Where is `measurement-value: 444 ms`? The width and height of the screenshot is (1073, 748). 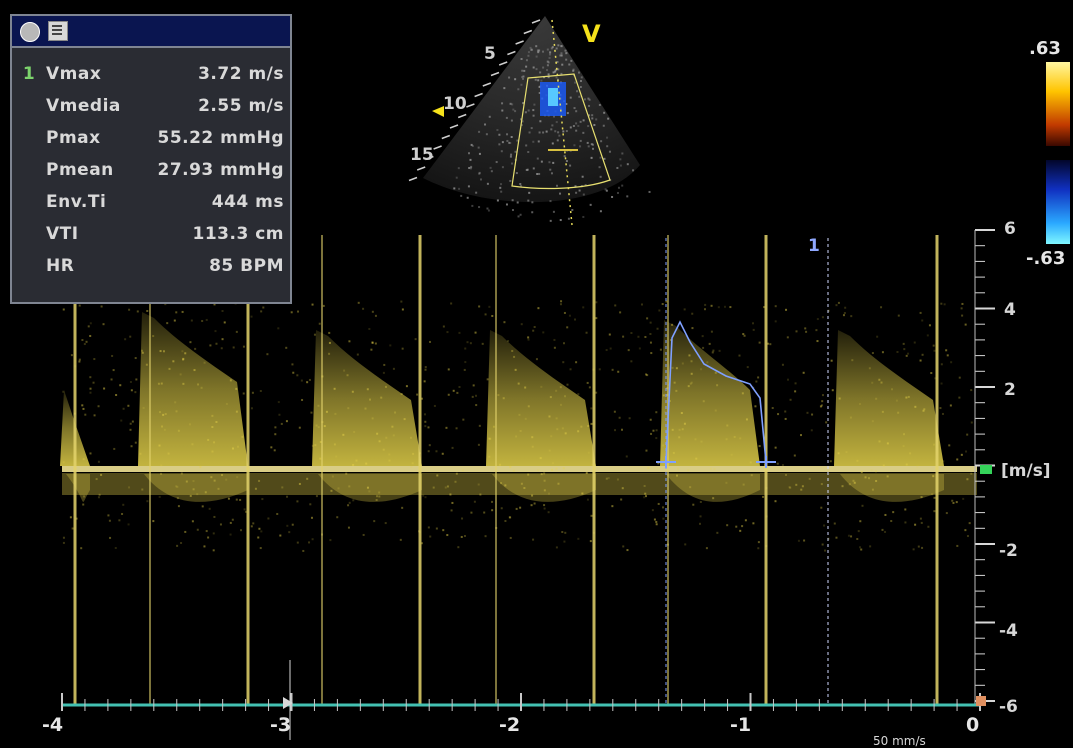
measurement-value: 444 ms is located at coordinates (248, 202).